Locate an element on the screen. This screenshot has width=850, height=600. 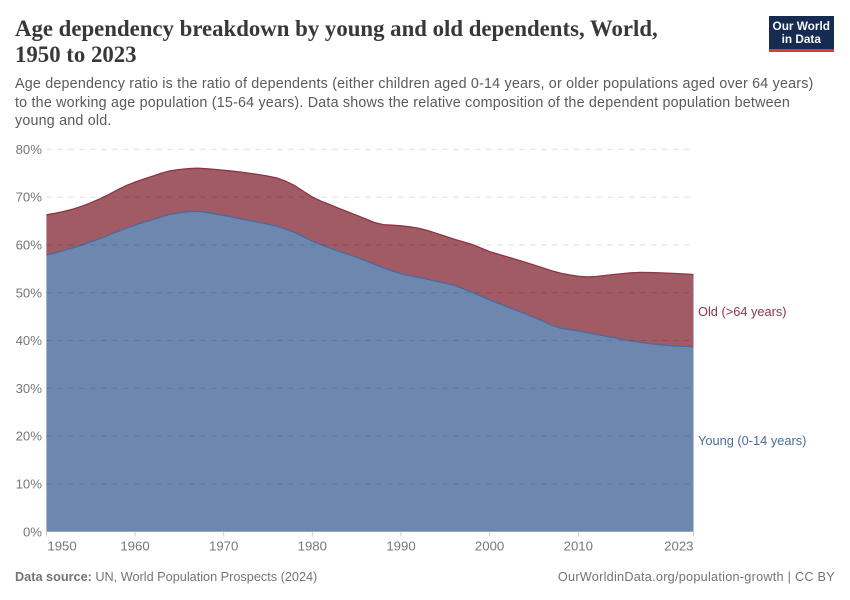
svg-text: 30% is located at coordinates (29, 388).